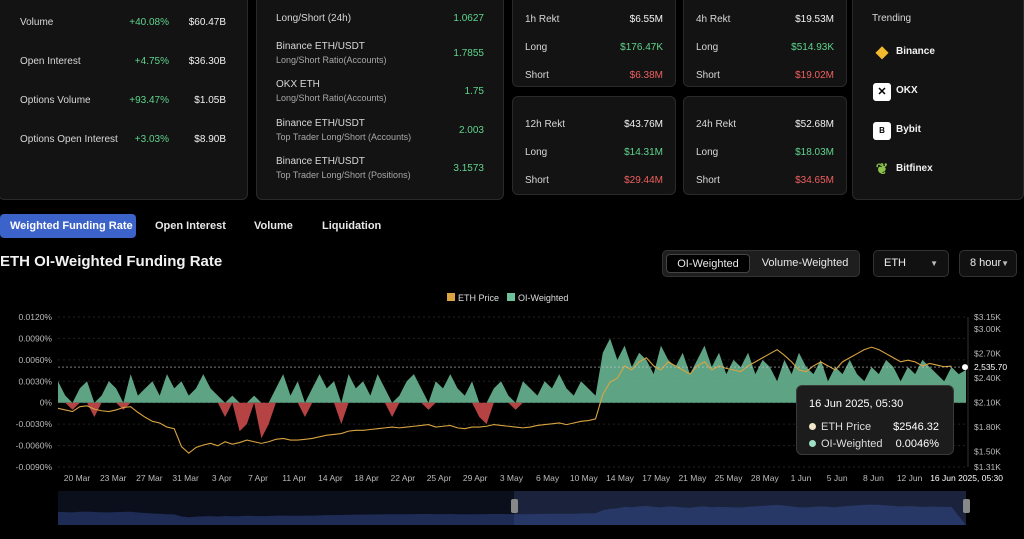  What do you see at coordinates (258, 478) in the screenshot?
I see `x-tick: 7 Apr` at bounding box center [258, 478].